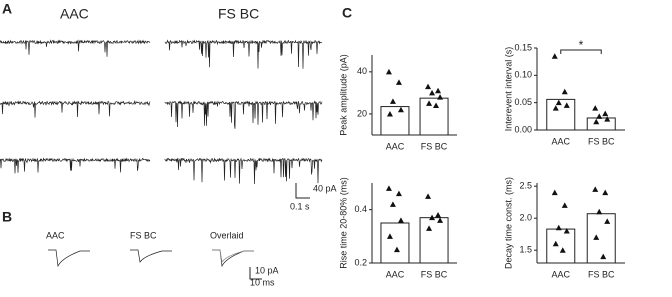 Image resolution: width=672 pixels, height=297 pixels. What do you see at coordinates (360, 262) in the screenshot?
I see `y-tick-label: 0.2` at bounding box center [360, 262].